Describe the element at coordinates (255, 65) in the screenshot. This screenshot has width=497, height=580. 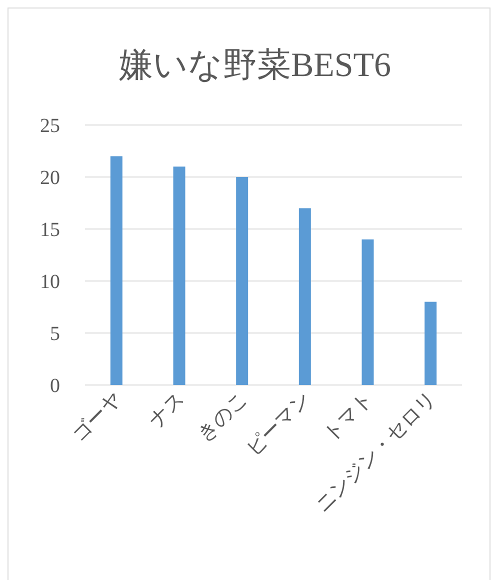
I see `chart-title: 嫌いな野菜BEST6` at that location.